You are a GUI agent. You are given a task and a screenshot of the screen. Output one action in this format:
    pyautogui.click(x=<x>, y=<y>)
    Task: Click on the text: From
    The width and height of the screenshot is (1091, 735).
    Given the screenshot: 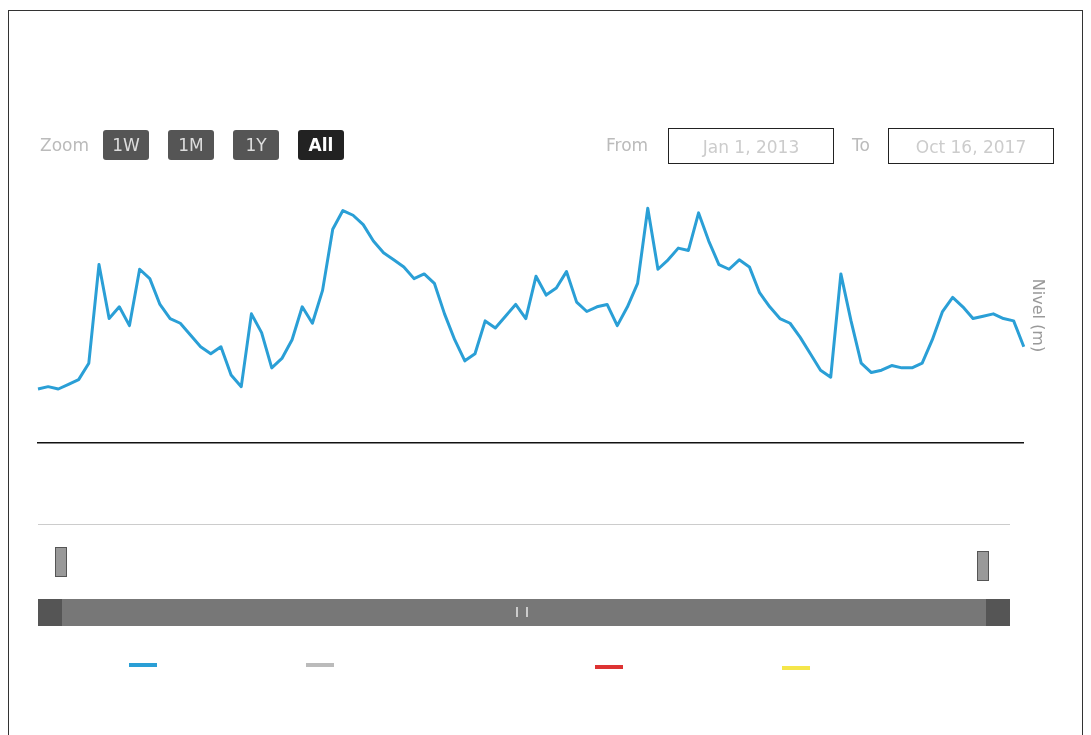 What is the action you would take?
    pyautogui.click(x=627, y=145)
    